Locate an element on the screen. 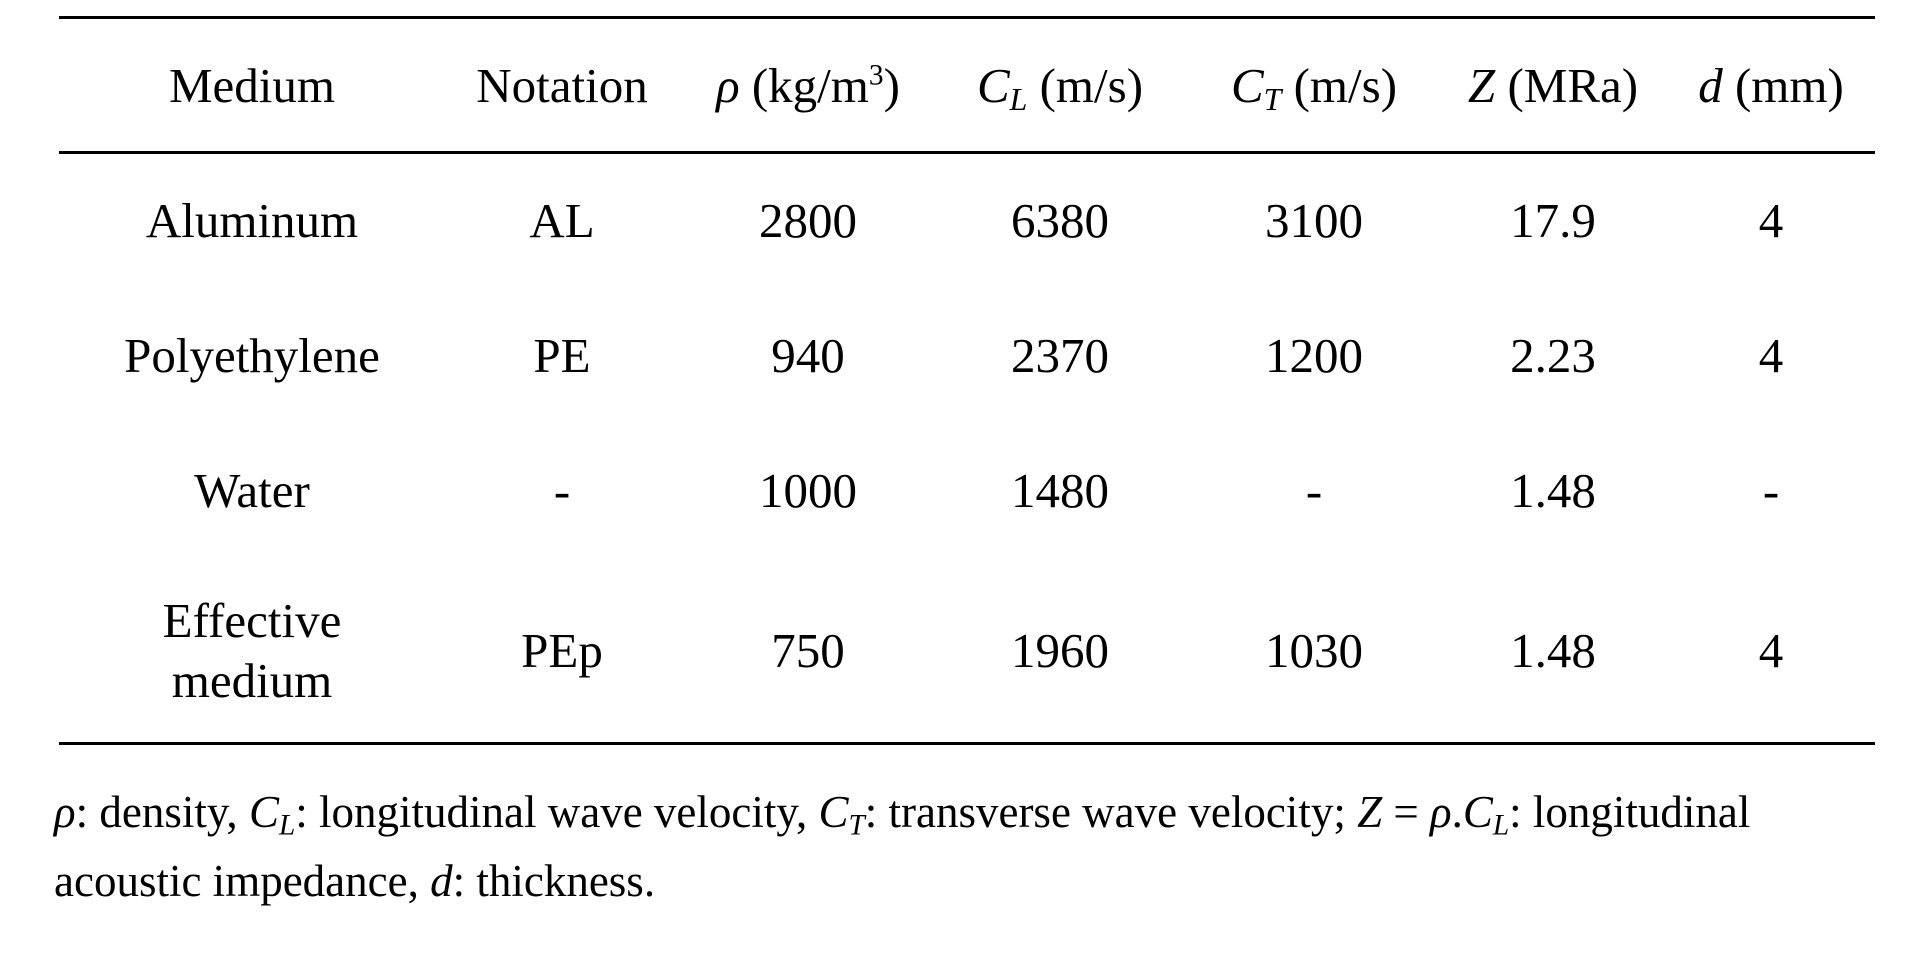 Image resolution: width=1915 pixels, height=961 pixels. table-cell: 750 is located at coordinates (808, 650).